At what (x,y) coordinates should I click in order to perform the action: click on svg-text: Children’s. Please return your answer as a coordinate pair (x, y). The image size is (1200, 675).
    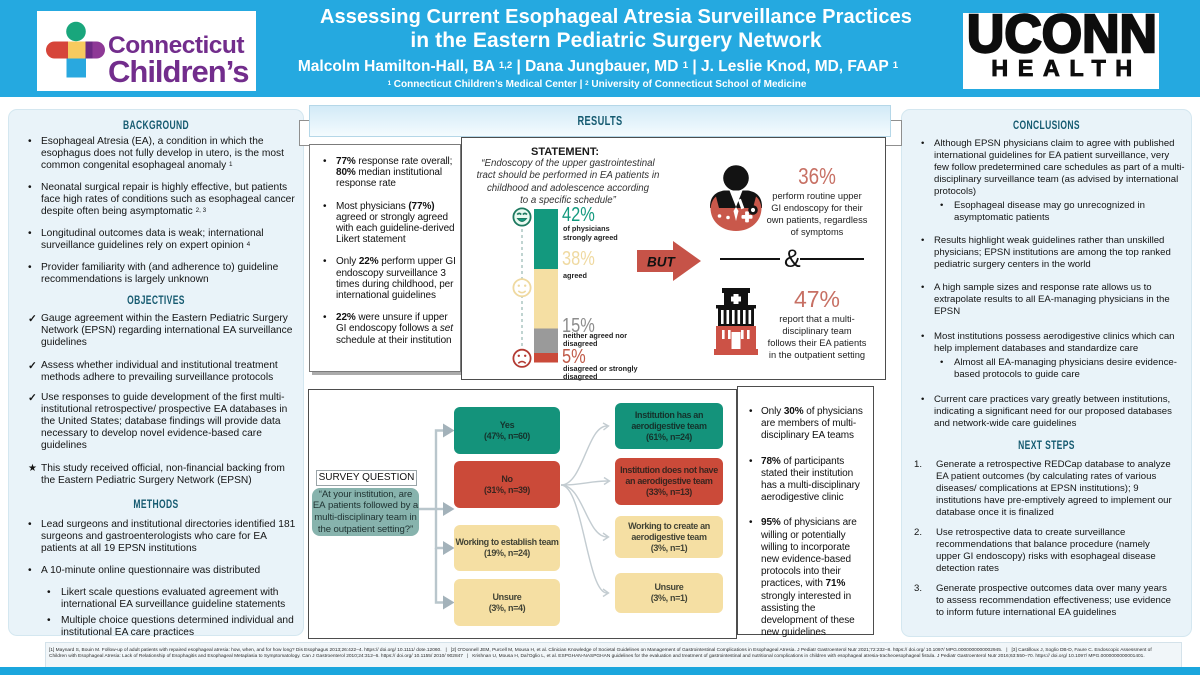
    Looking at the image, I should click on (178, 71).